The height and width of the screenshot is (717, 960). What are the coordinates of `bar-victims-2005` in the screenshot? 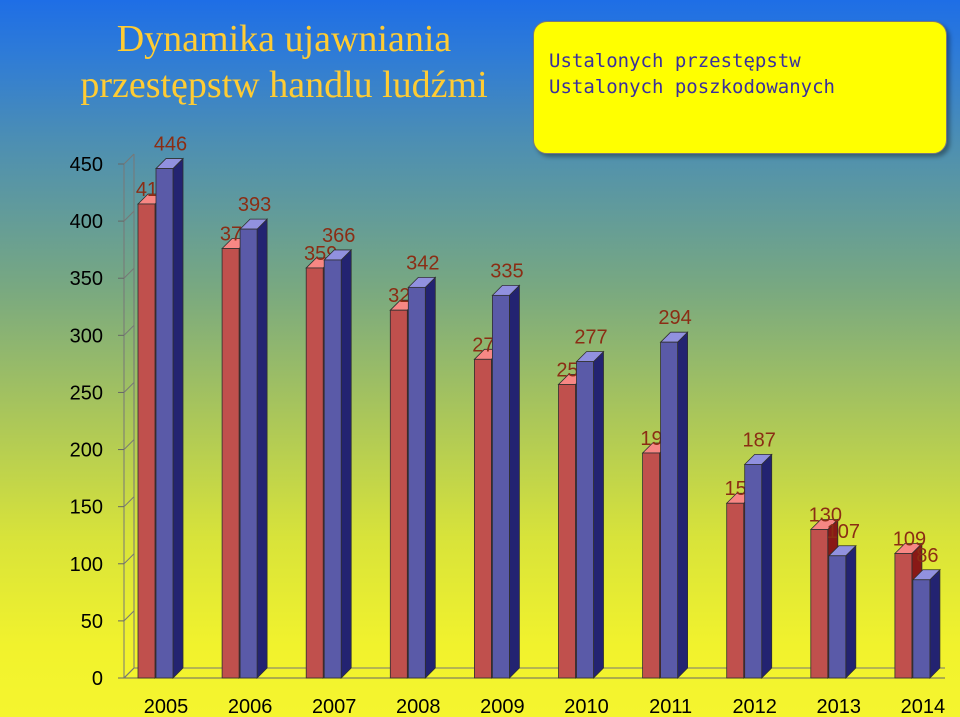 It's located at (164, 423).